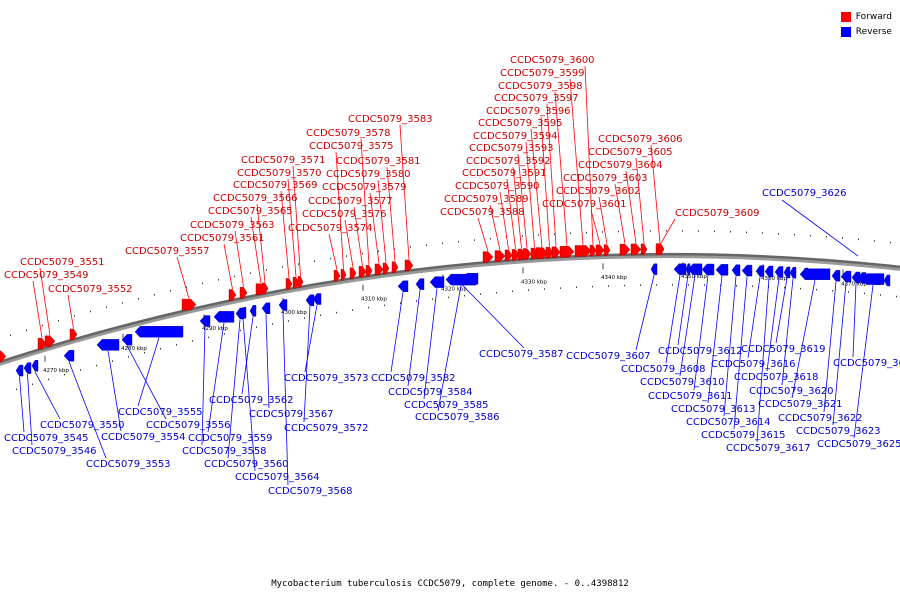 This screenshot has height=600, width=900. What do you see at coordinates (46, 438) in the screenshot?
I see `gene-label: CCDC5079_3545` at bounding box center [46, 438].